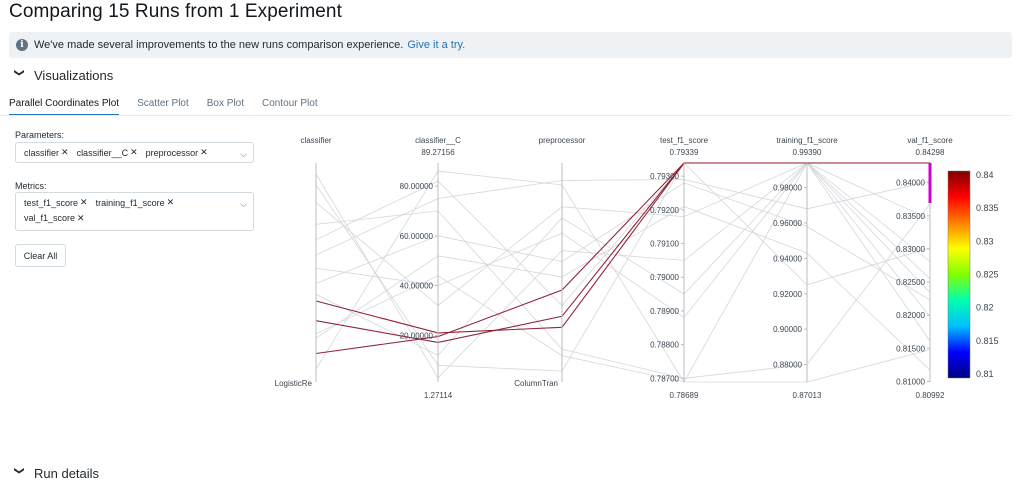 The width and height of the screenshot is (1024, 488). Describe the element at coordinates (294, 383) in the screenshot. I see `axis-category-label: LogisticRe` at that location.